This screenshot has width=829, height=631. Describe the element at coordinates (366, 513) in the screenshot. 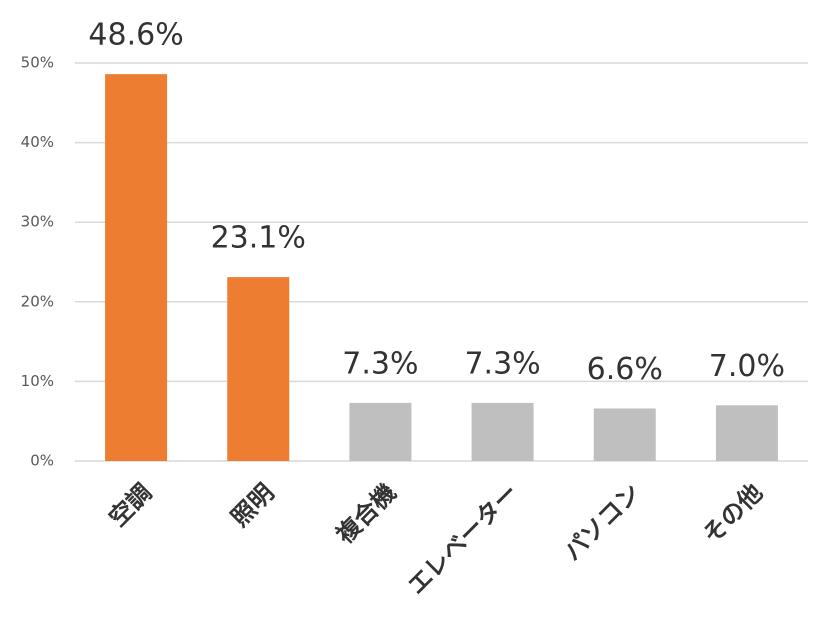

I see `x-tick-label: 複合機` at that location.